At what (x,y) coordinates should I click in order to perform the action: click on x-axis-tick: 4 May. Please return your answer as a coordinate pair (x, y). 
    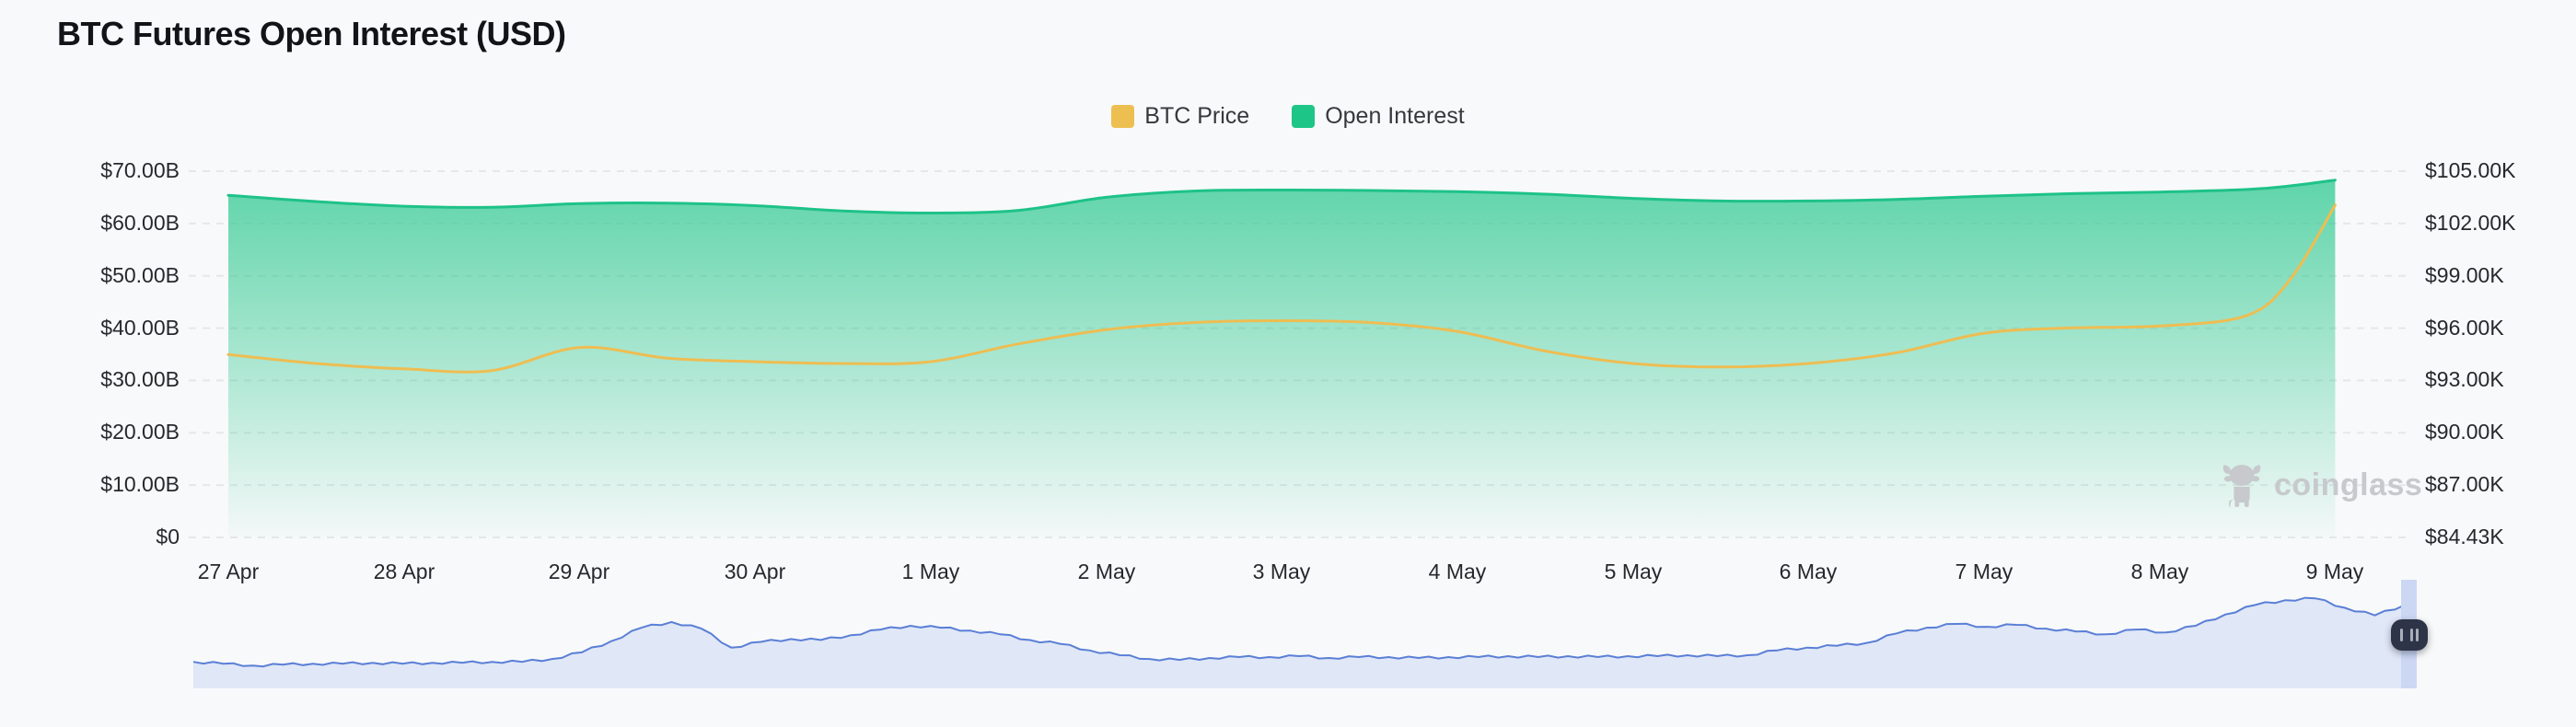
    Looking at the image, I should click on (1457, 571).